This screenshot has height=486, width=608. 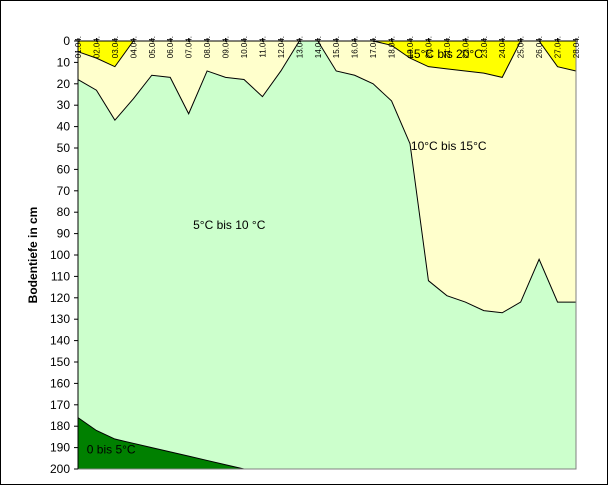 I want to click on x-tick-label: 06.04., so click(x=170, y=47).